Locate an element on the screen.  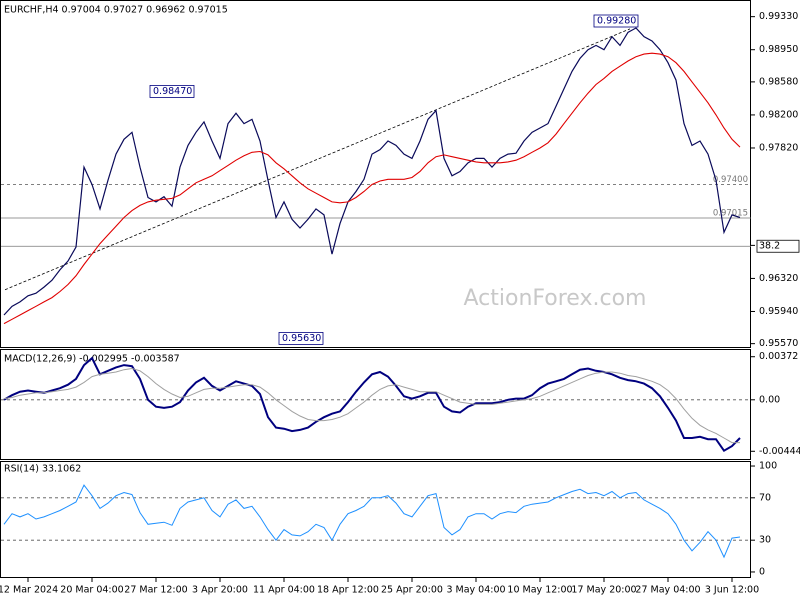
y-tick-label: 0.00372 is located at coordinates (778, 356).